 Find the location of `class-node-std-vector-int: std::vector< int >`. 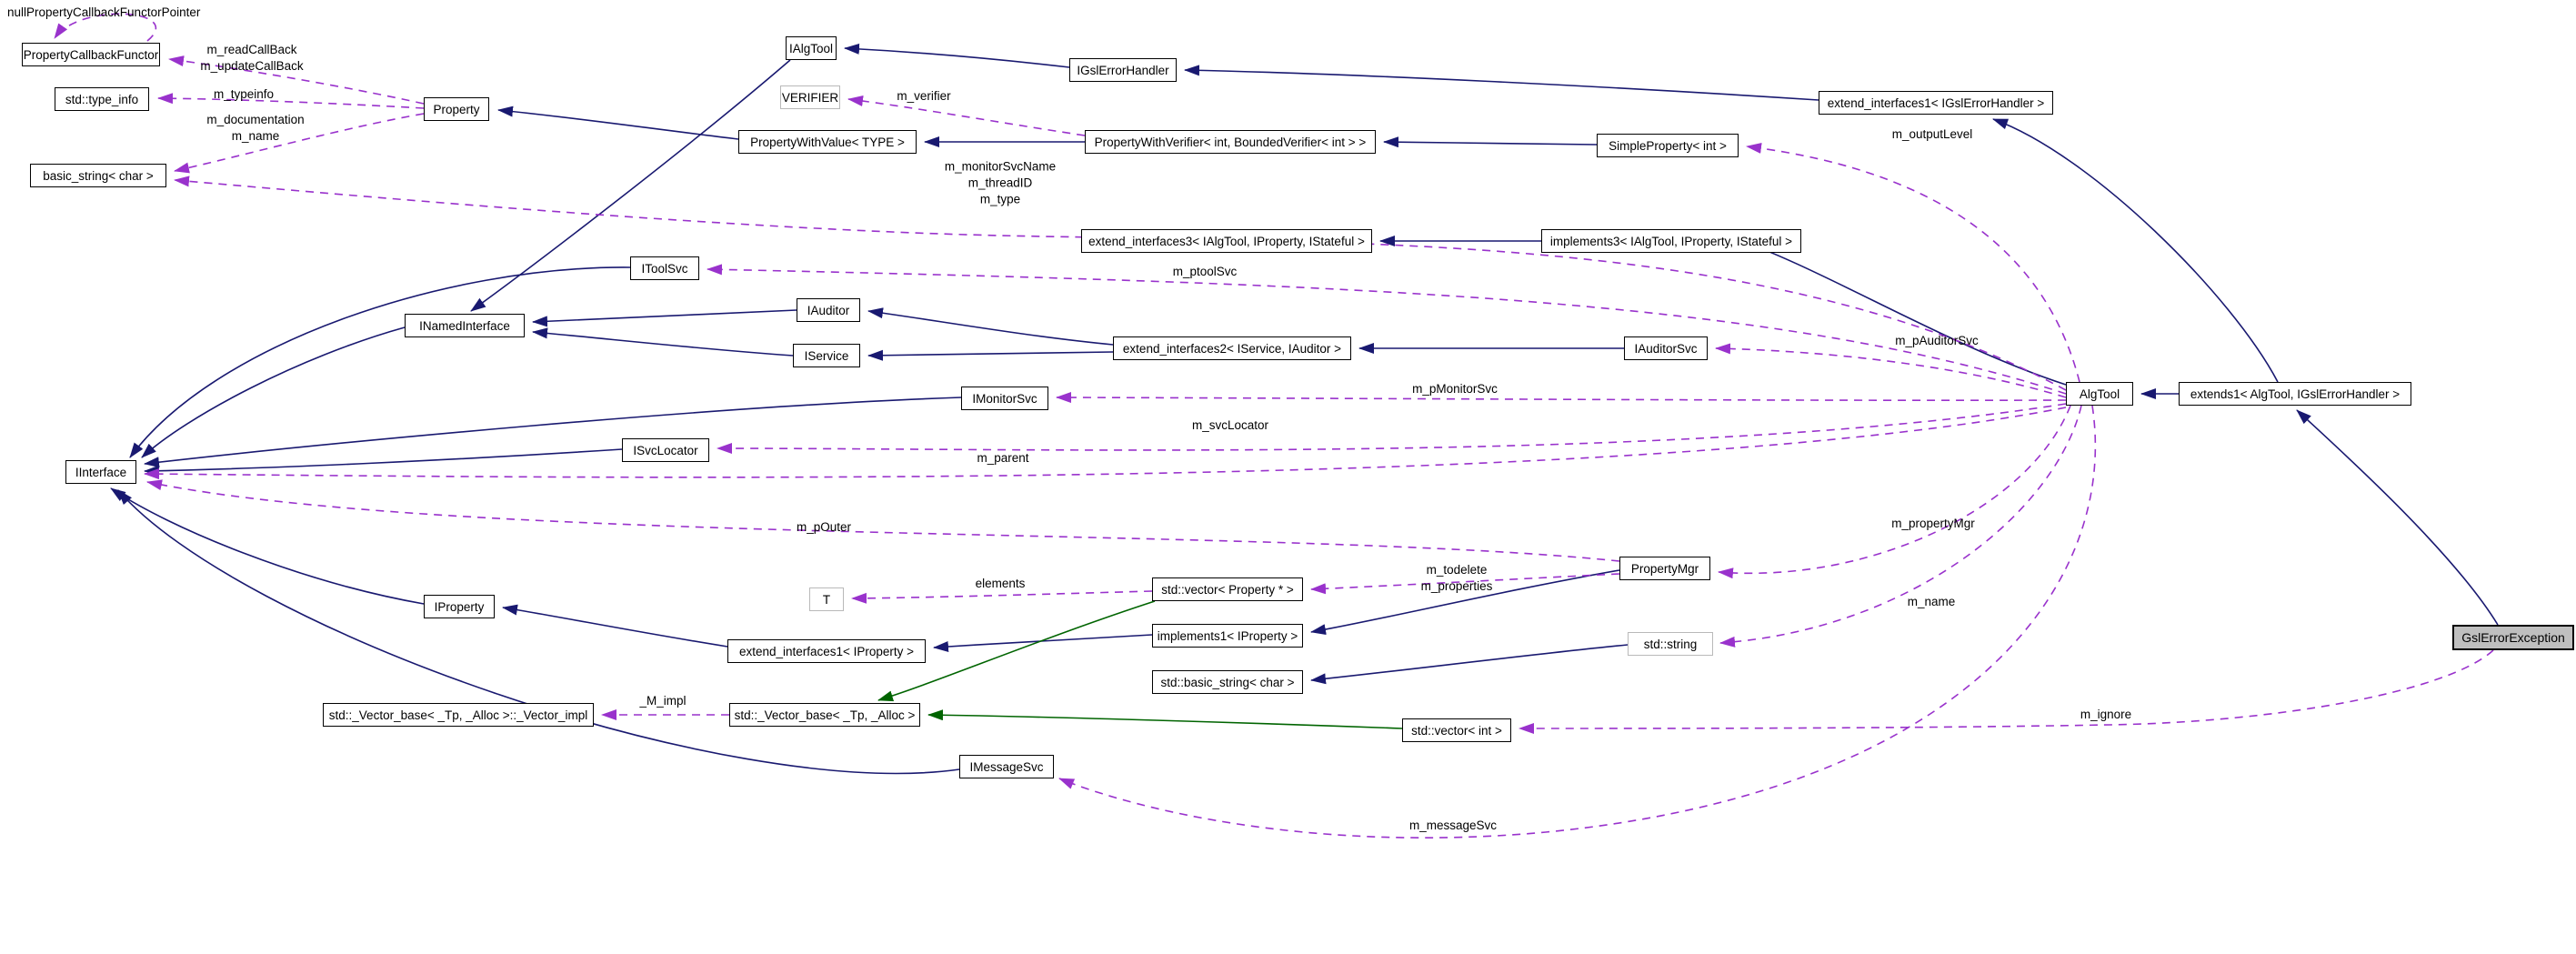

class-node-std-vector-int: std::vector< int > is located at coordinates (1457, 730).